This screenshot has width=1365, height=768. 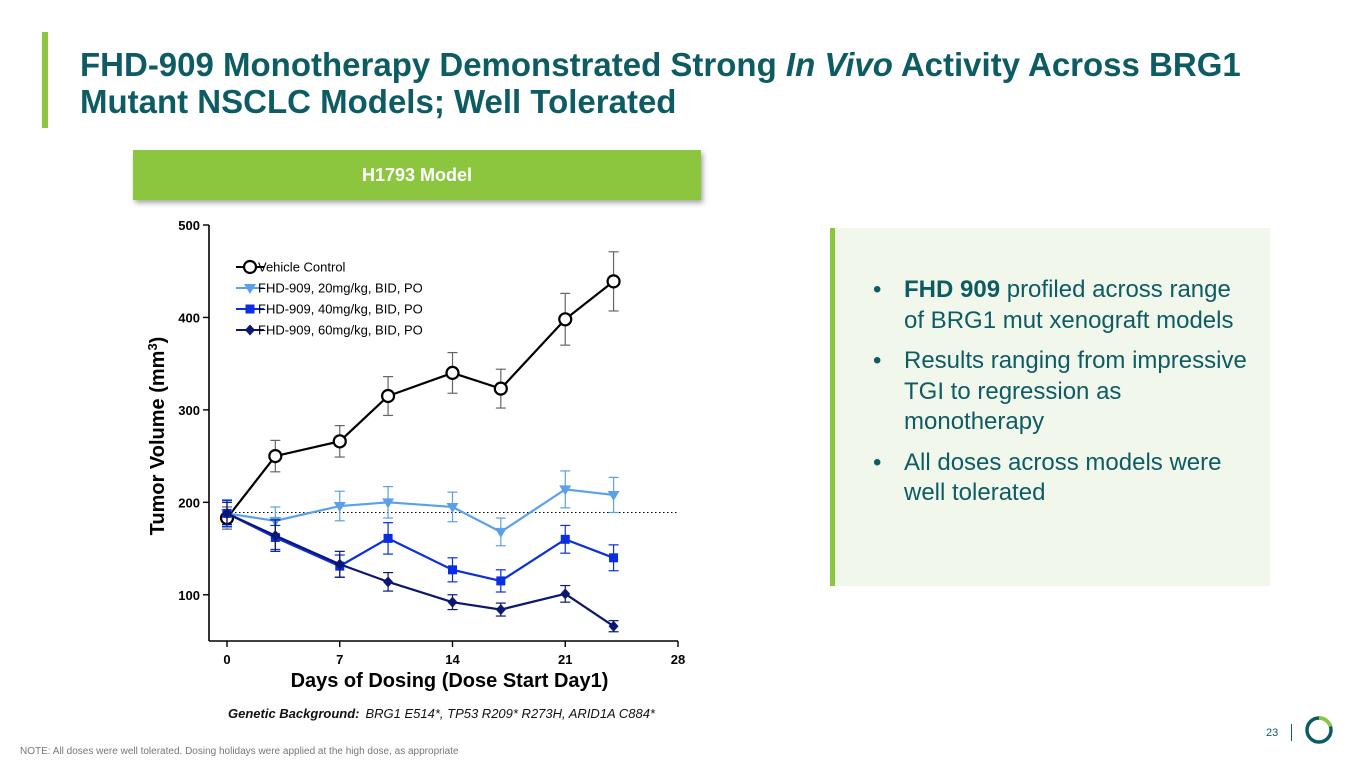 What do you see at coordinates (158, 443) in the screenshot?
I see `y-axis-title-text: Tumor Volume (mm` at bounding box center [158, 443].